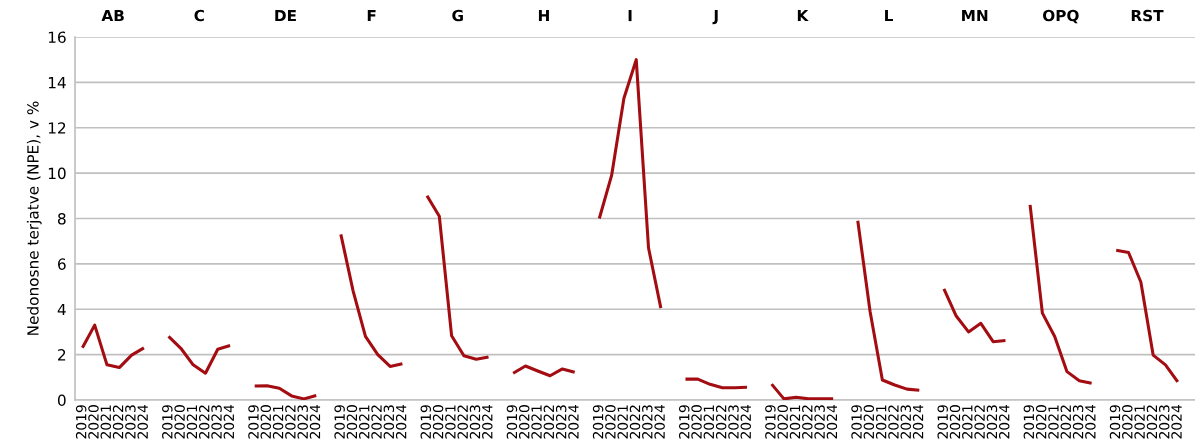  Describe the element at coordinates (34, 218) in the screenshot. I see `y-axis-title: Nedonosne terjatve (NPE), v %` at that location.